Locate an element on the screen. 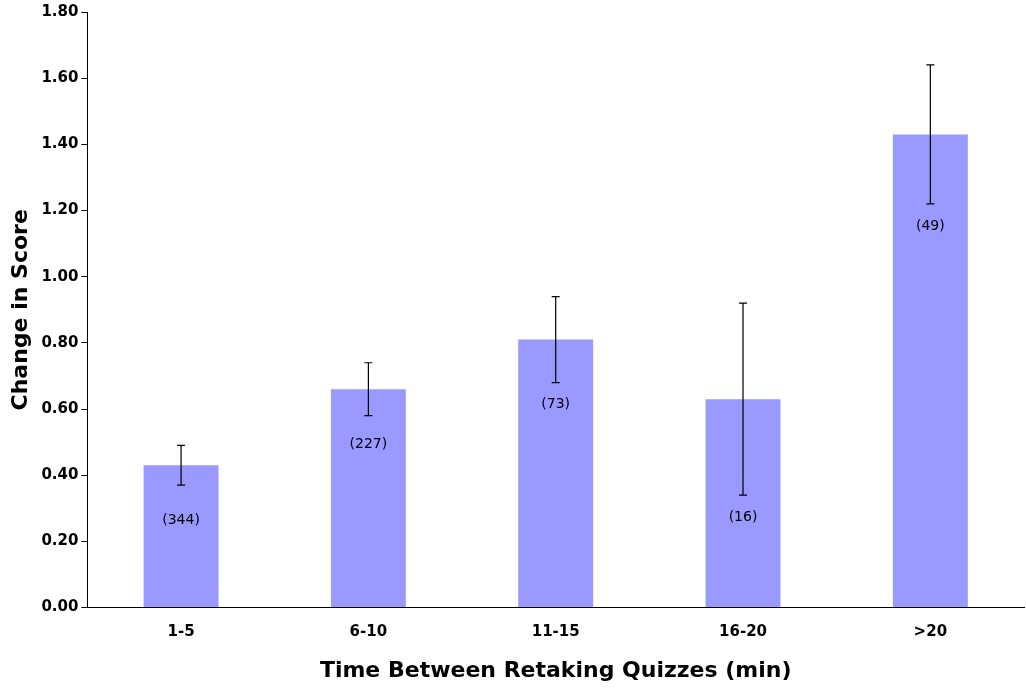 The image size is (1026, 692). y-tick-label: 1.00 is located at coordinates (60, 275).